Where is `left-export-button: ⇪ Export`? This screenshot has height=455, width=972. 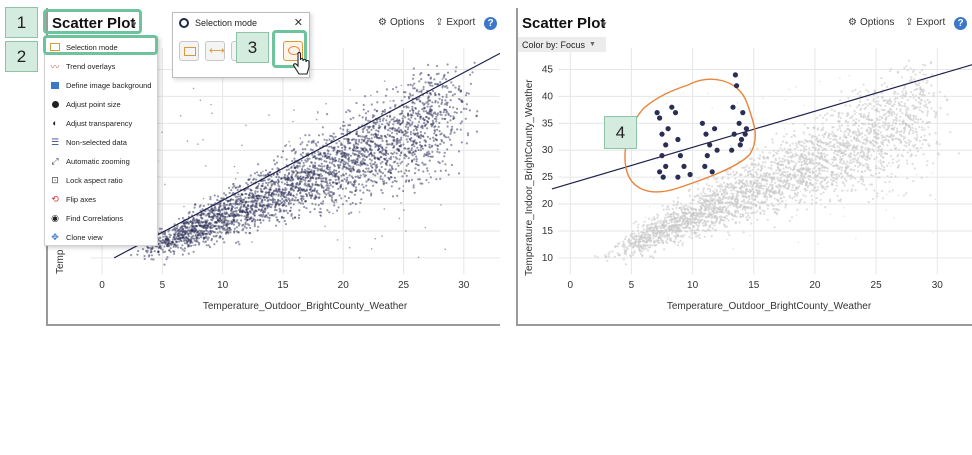
left-export-button: ⇪ Export is located at coordinates (455, 22).